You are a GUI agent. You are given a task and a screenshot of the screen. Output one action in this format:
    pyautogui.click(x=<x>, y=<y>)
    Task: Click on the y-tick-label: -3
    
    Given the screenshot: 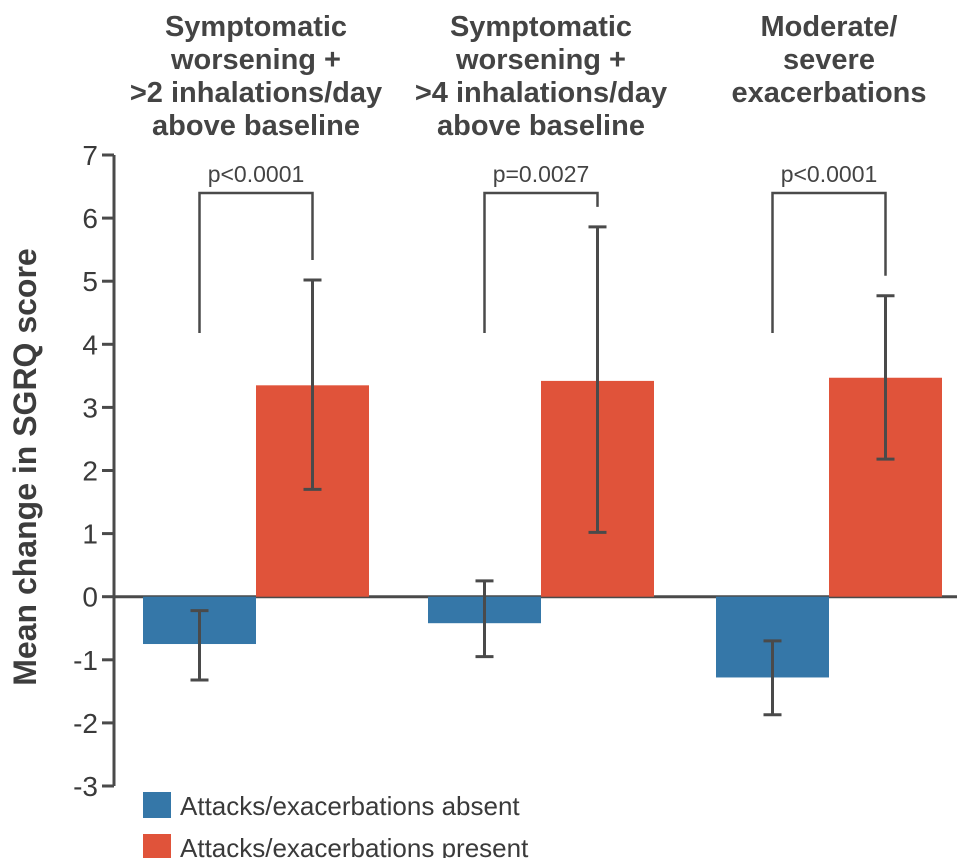 What is the action you would take?
    pyautogui.click(x=85, y=786)
    